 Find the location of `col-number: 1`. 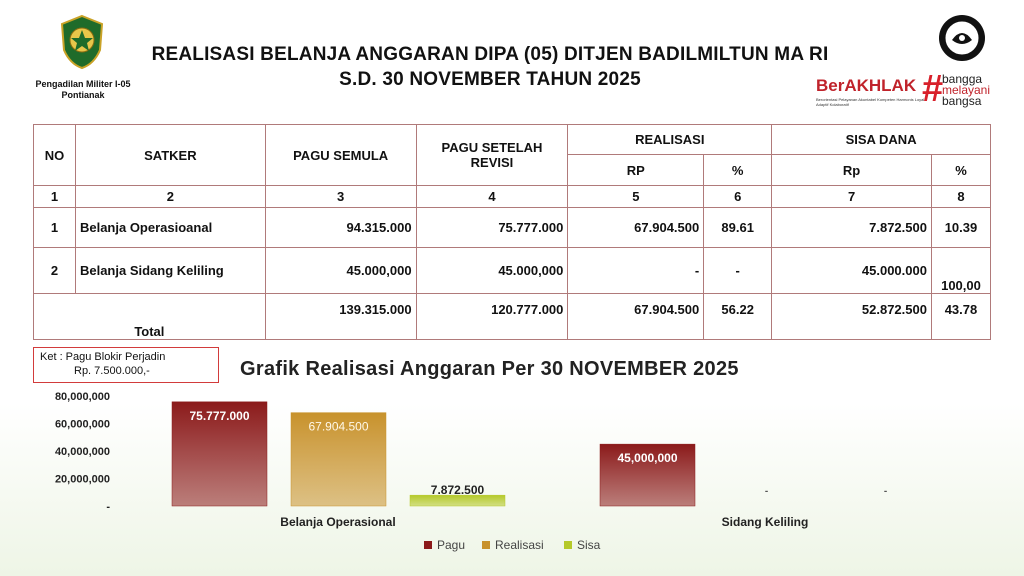

col-number: 1 is located at coordinates (54, 196).